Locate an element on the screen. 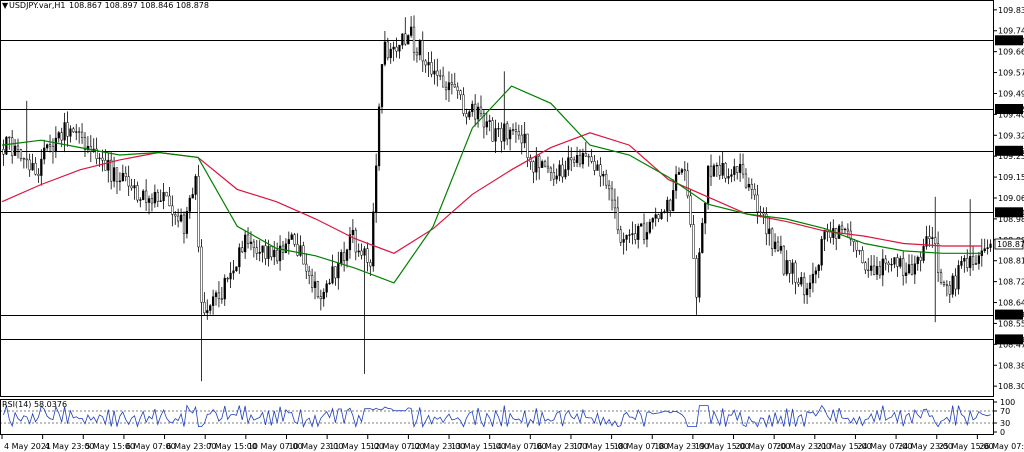  menu-chevron-icon: ▼ is located at coordinates (5, 5).